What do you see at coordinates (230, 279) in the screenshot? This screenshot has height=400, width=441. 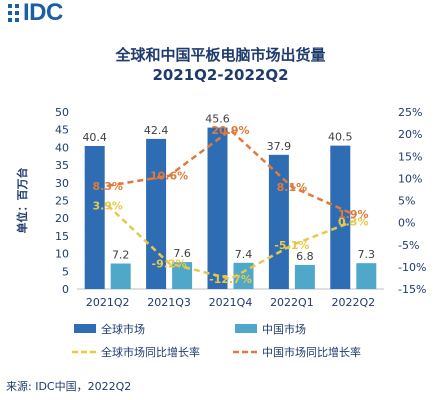 I see `line-data-label: -12.7%` at bounding box center [230, 279].